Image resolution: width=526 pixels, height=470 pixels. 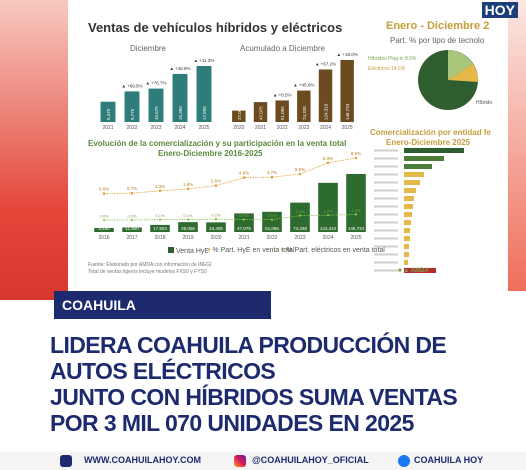 I want to click on footer-website: WWW.COAHUILAHOY.COM, so click(x=142, y=460).